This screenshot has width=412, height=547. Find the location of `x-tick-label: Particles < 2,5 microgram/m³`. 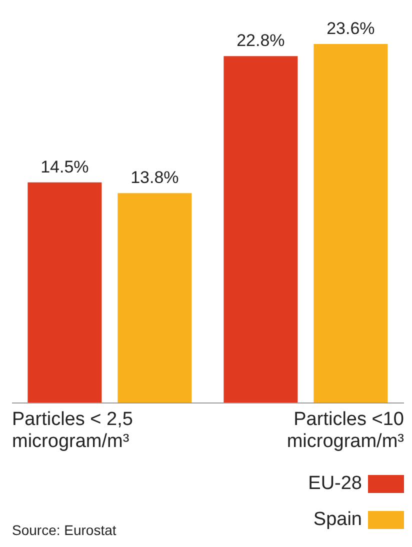

x-tick-label: Particles < 2,5 microgram/m³ is located at coordinates (72, 430).